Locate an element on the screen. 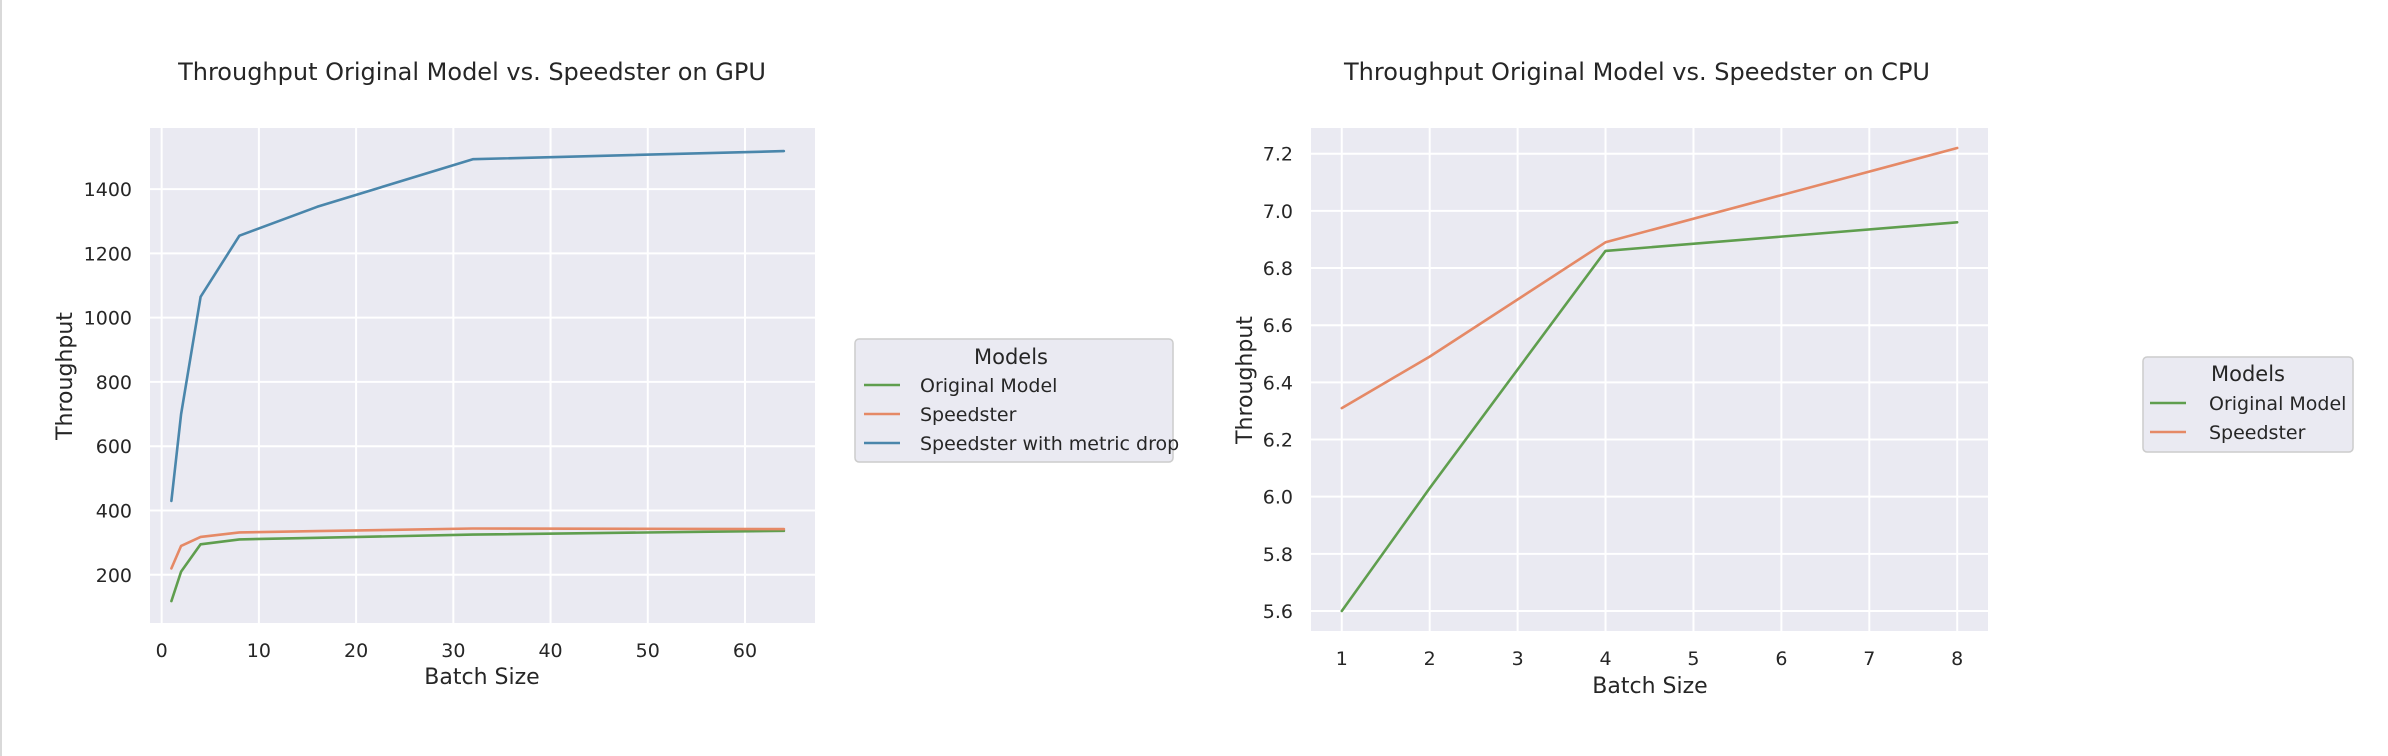  gpu-x-tick-60: 60 is located at coordinates (745, 651).